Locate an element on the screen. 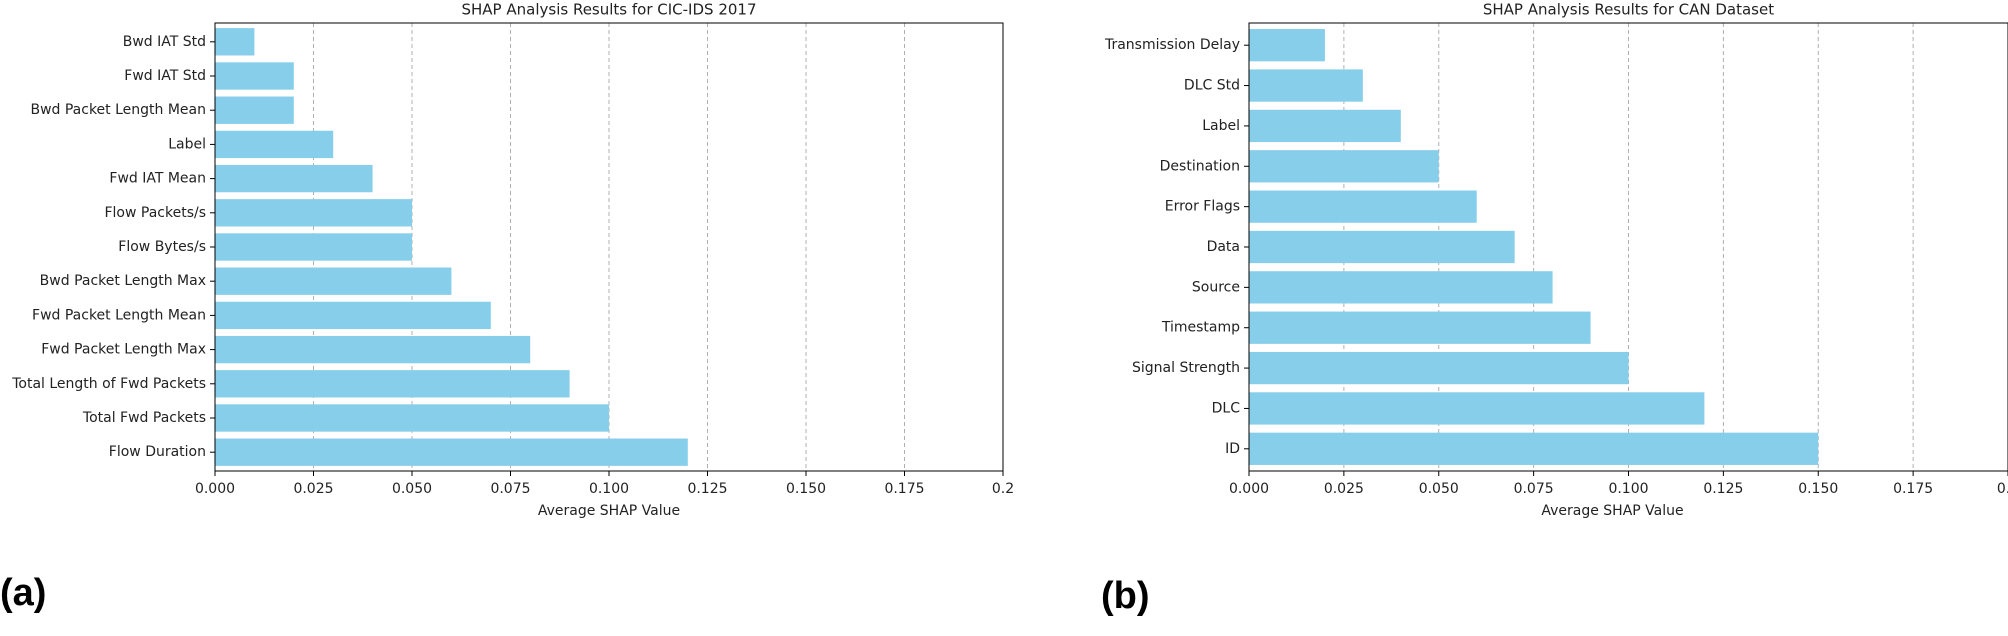 The width and height of the screenshot is (2008, 636). y-tick-label: Flow Bytes/s is located at coordinates (162, 247).